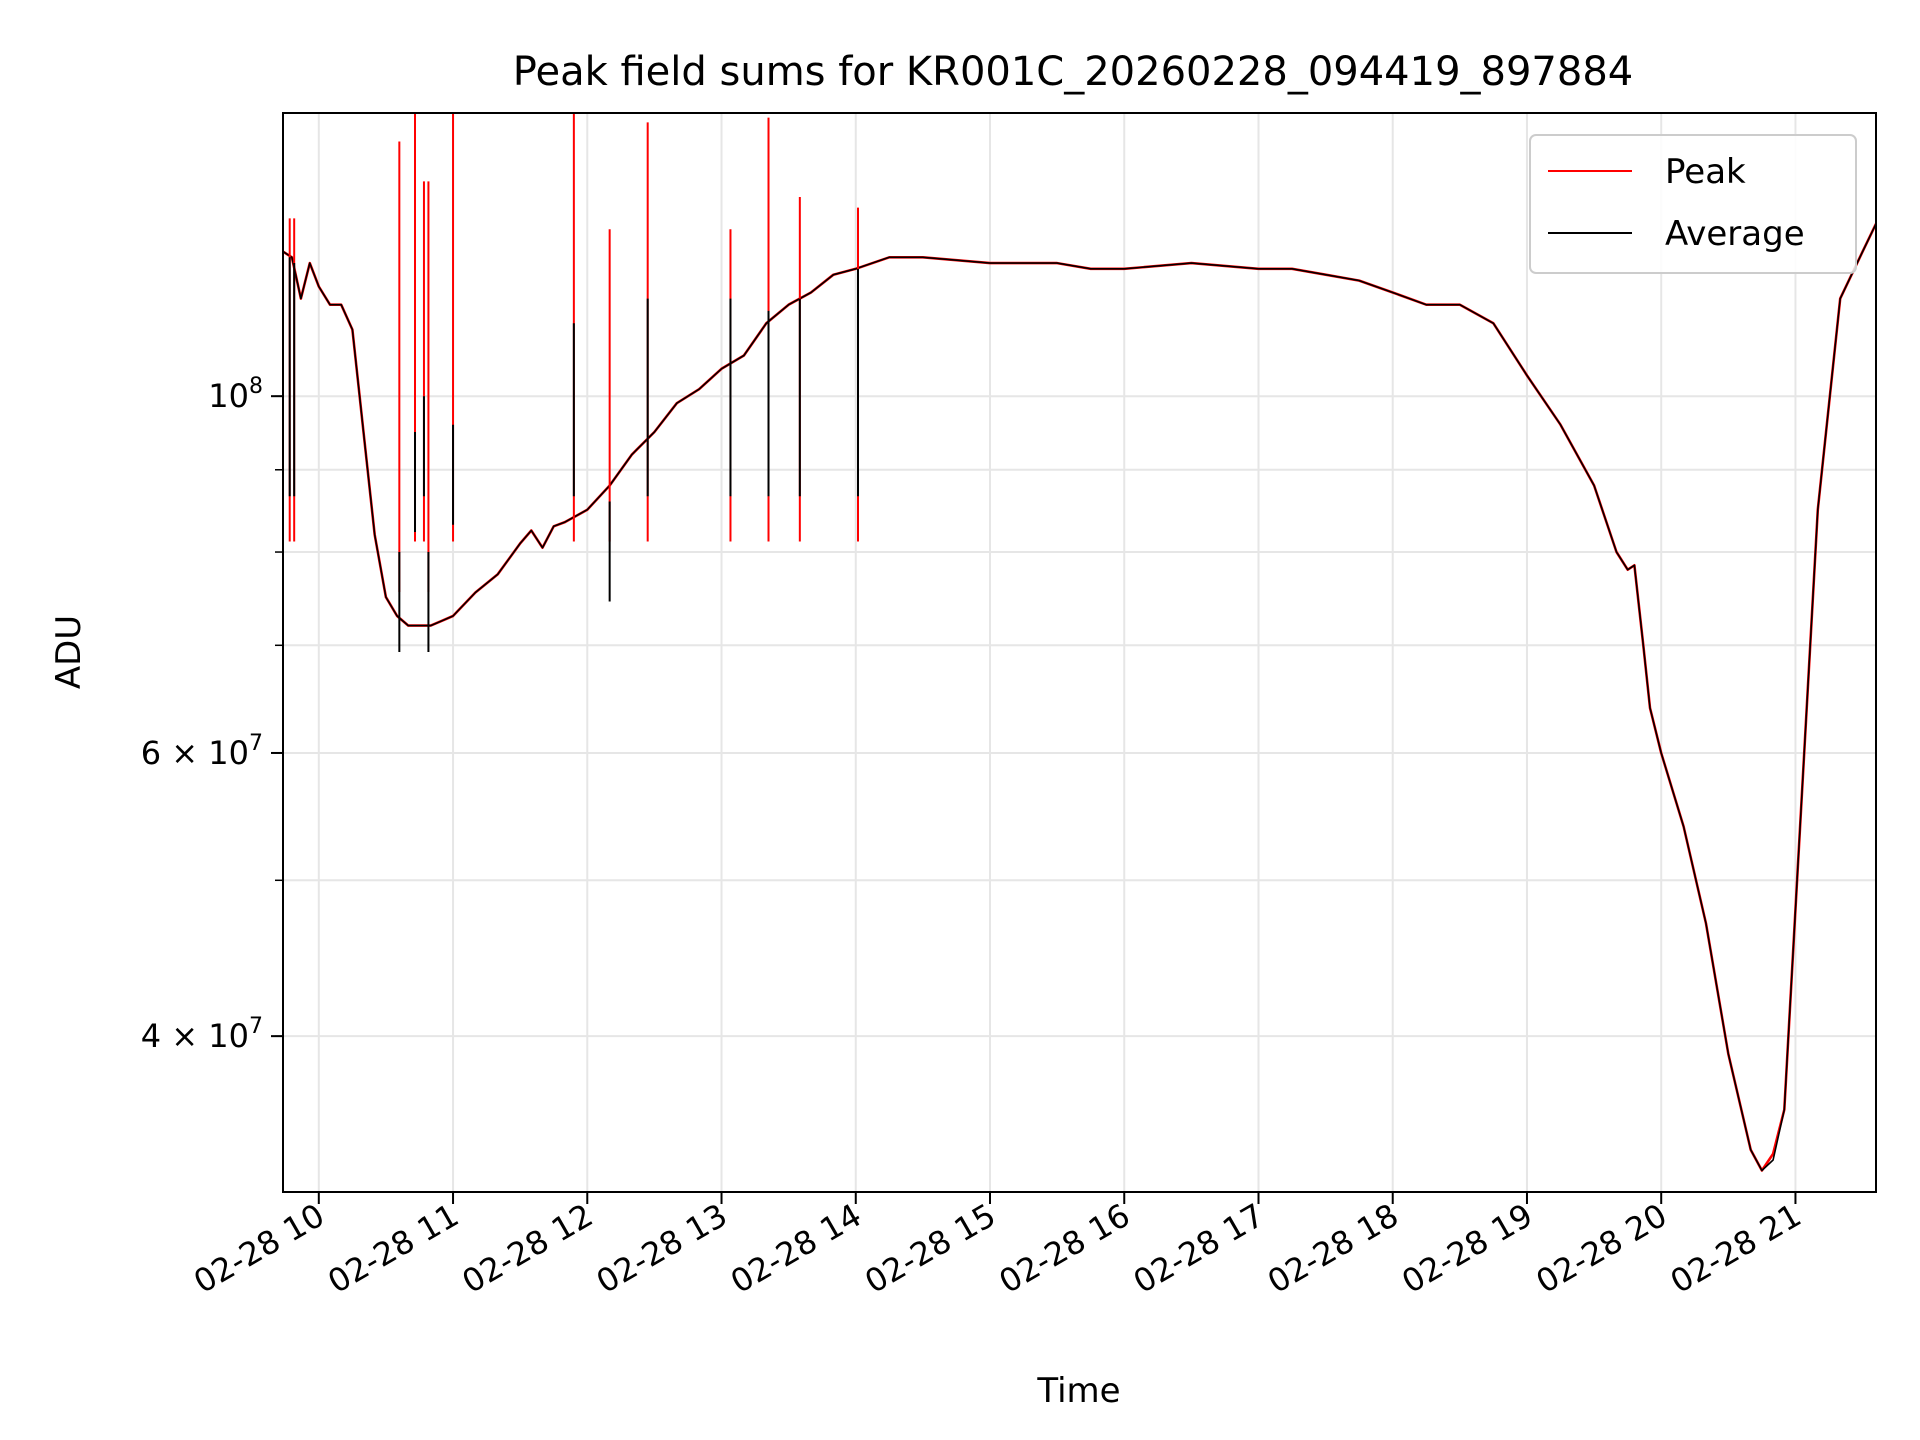  I want to click on y-tick-label: 4 × 107, so click(202, 1034).